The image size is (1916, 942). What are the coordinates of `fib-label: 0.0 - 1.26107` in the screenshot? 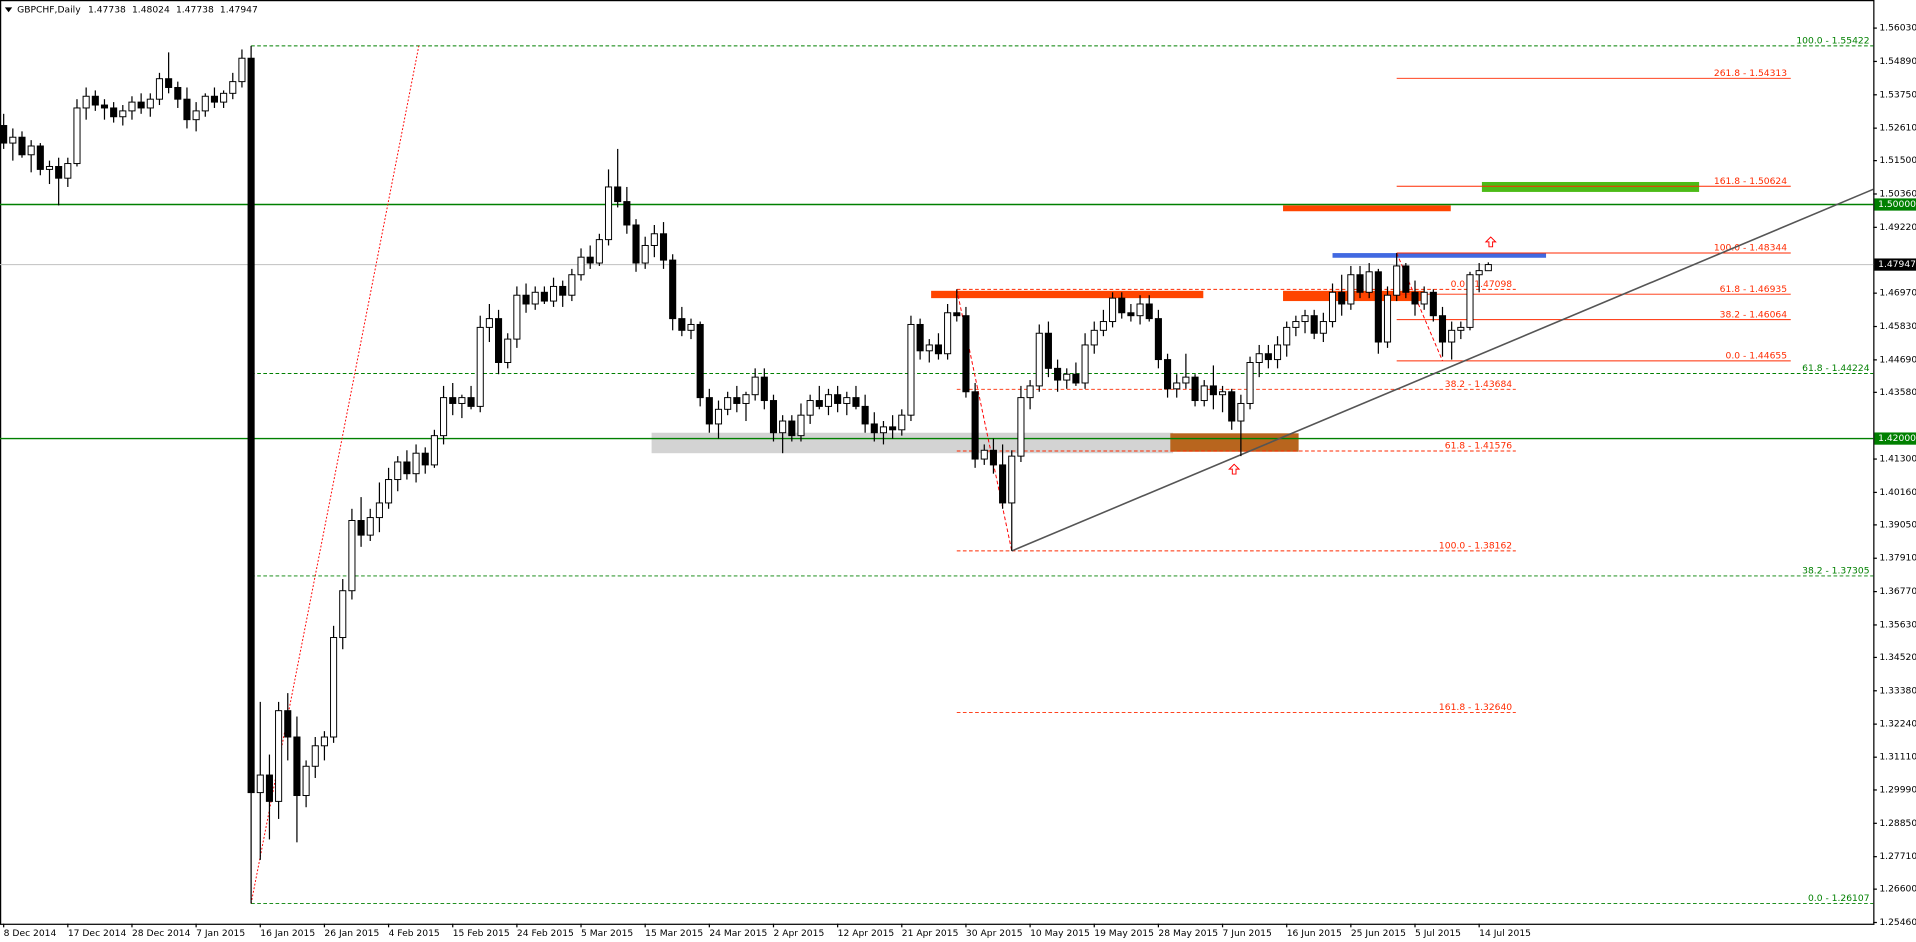 It's located at (1839, 898).